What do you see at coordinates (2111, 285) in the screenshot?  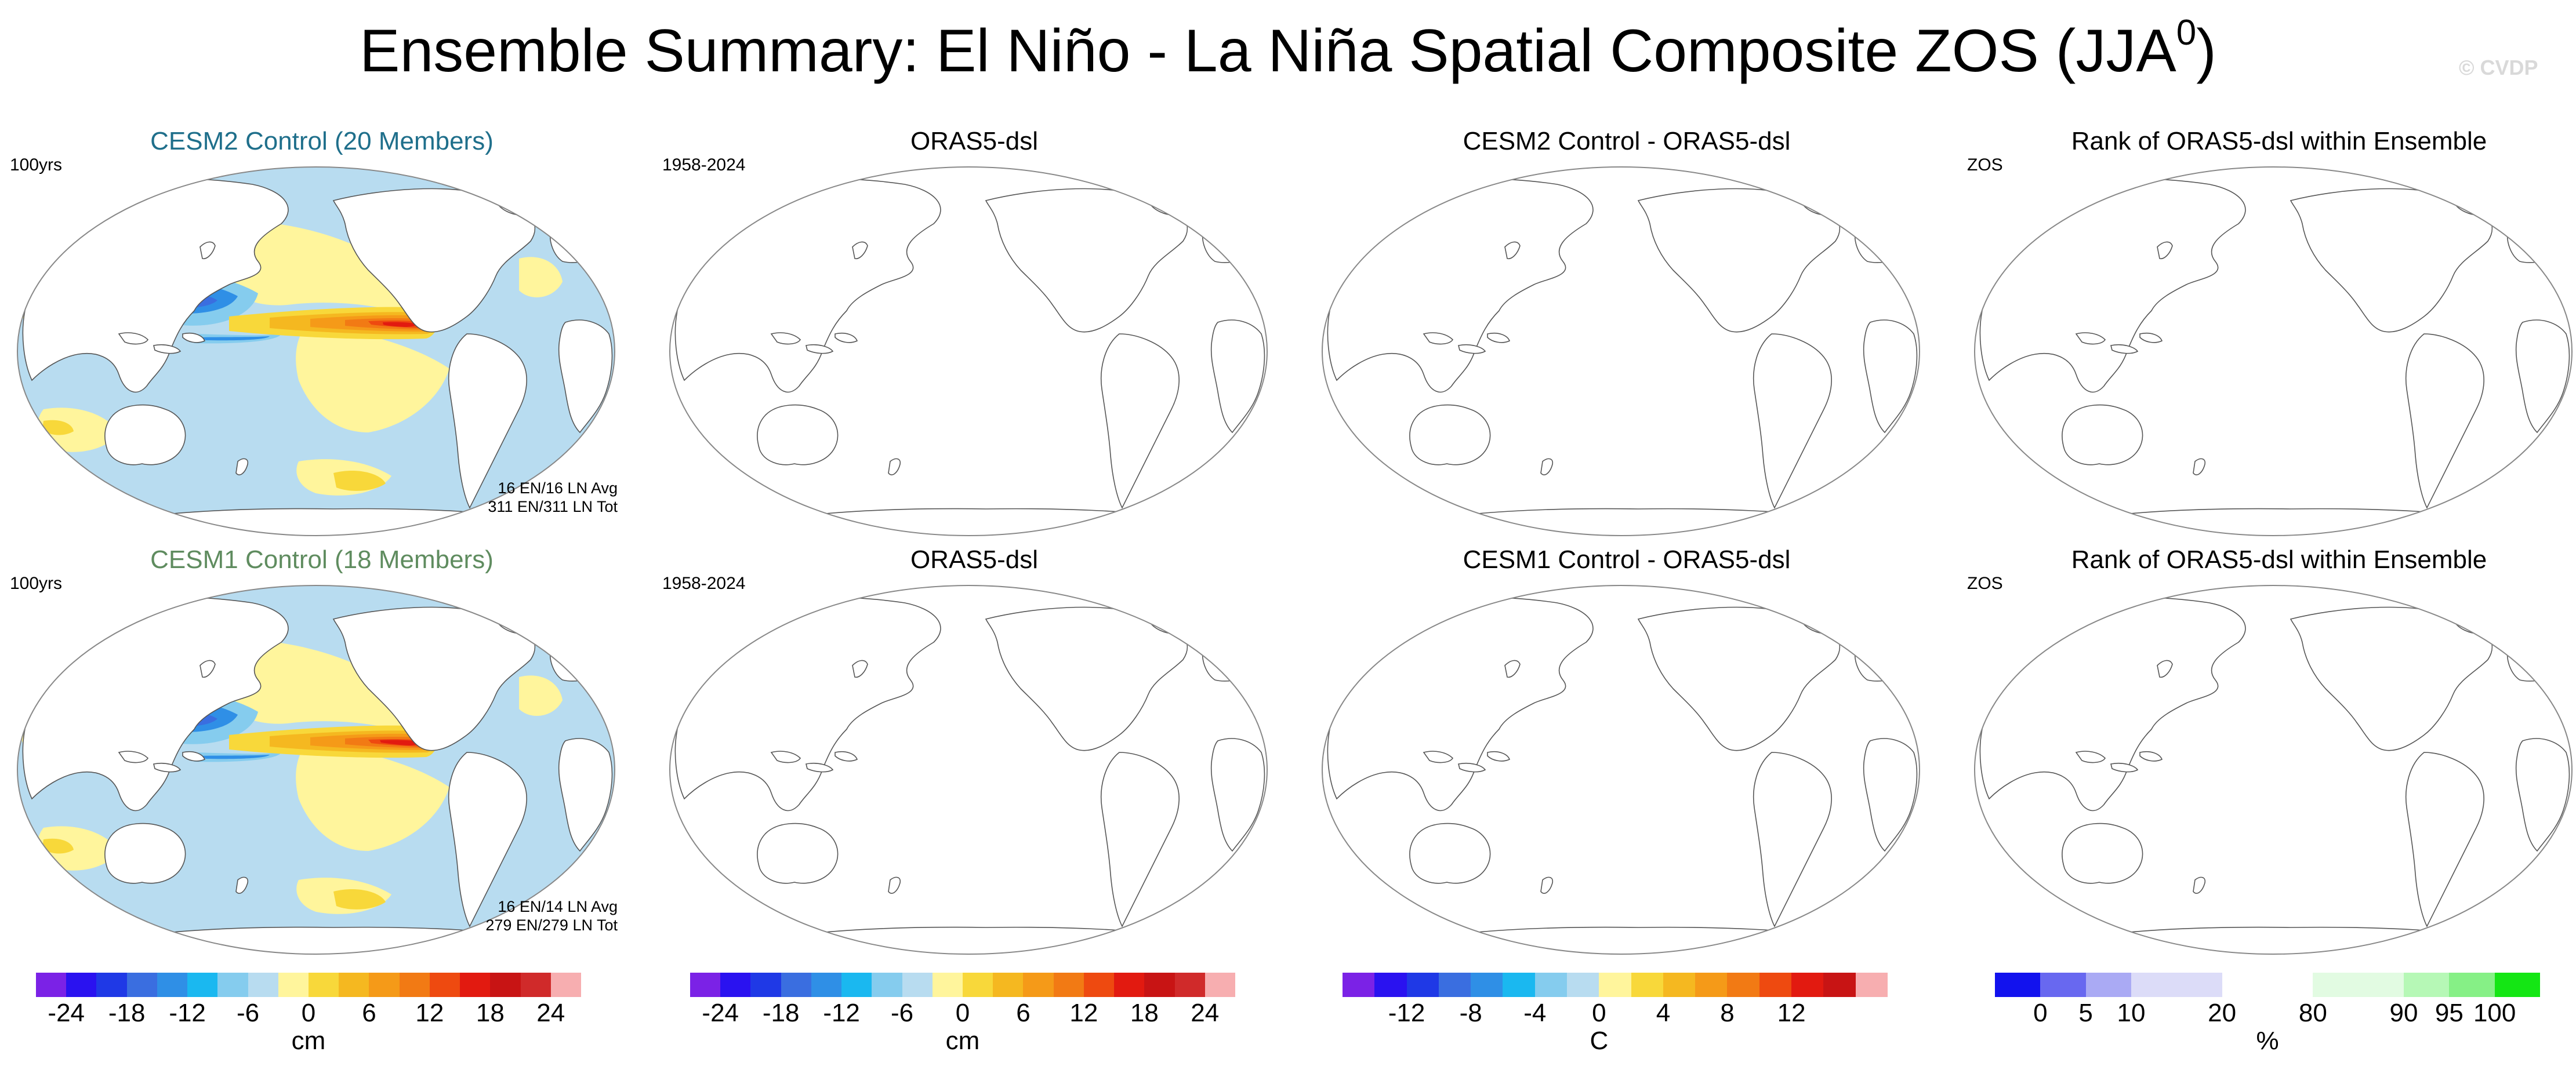 I see `continent-asia` at bounding box center [2111, 285].